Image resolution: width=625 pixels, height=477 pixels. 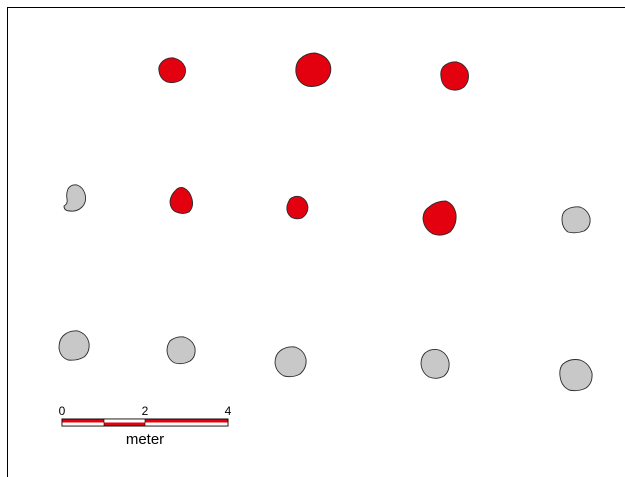 What do you see at coordinates (228, 411) in the screenshot?
I see `scale-tick-label: 4` at bounding box center [228, 411].